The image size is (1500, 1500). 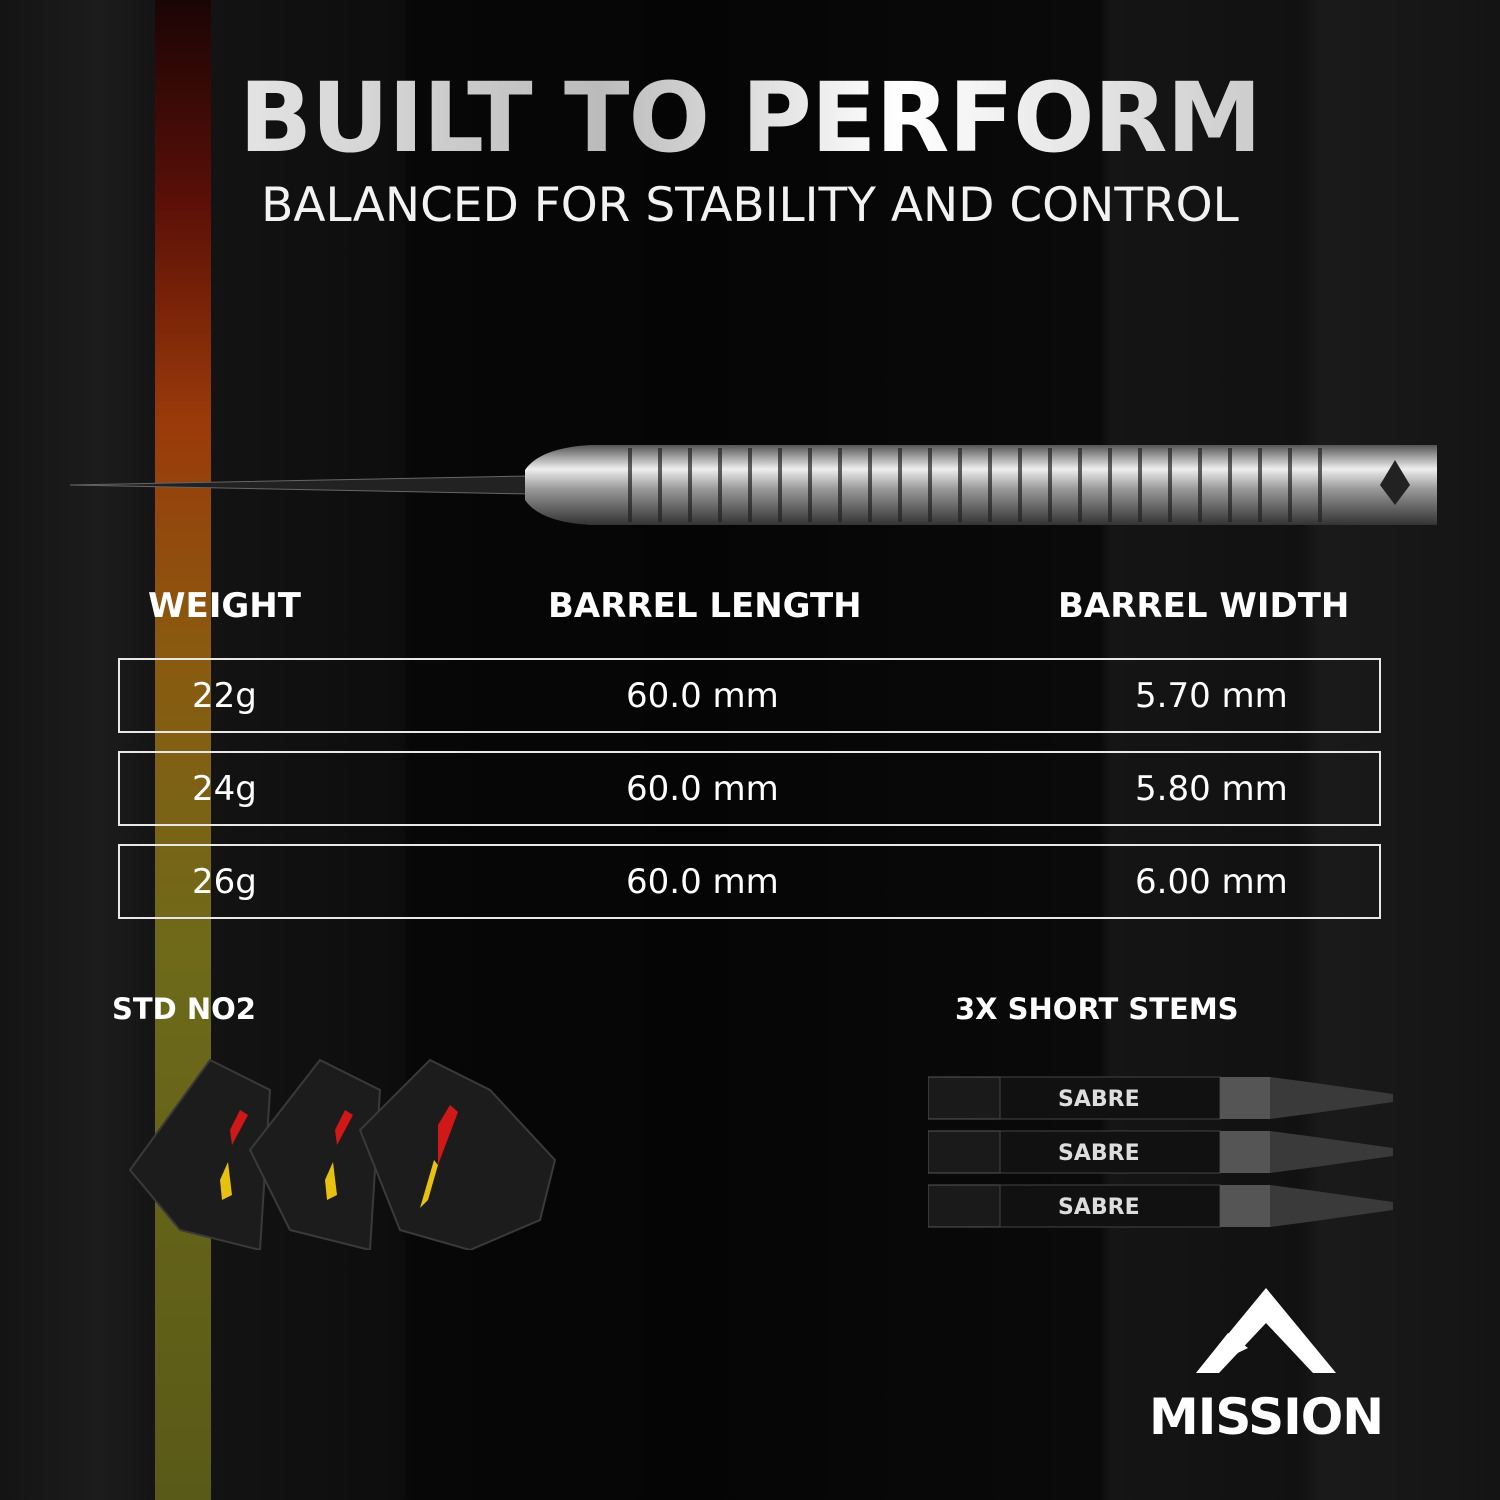 What do you see at coordinates (1395, 482) in the screenshot?
I see `mission-mark-icon` at bounding box center [1395, 482].